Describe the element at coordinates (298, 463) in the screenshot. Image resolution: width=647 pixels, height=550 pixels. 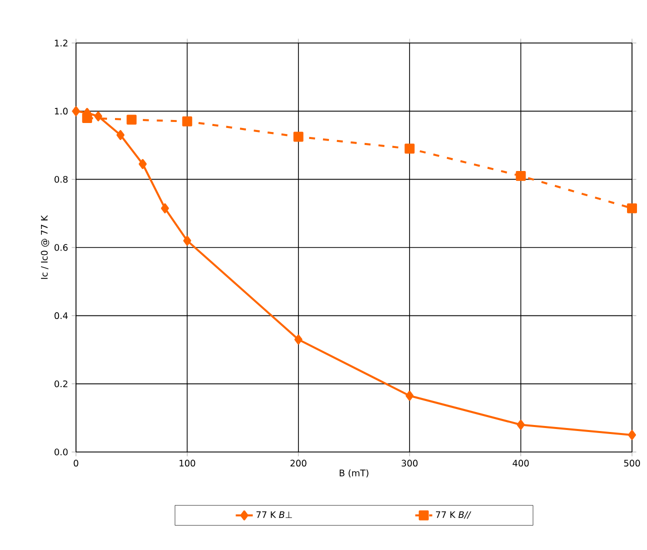
I see `x-tick-label: 200` at that location.